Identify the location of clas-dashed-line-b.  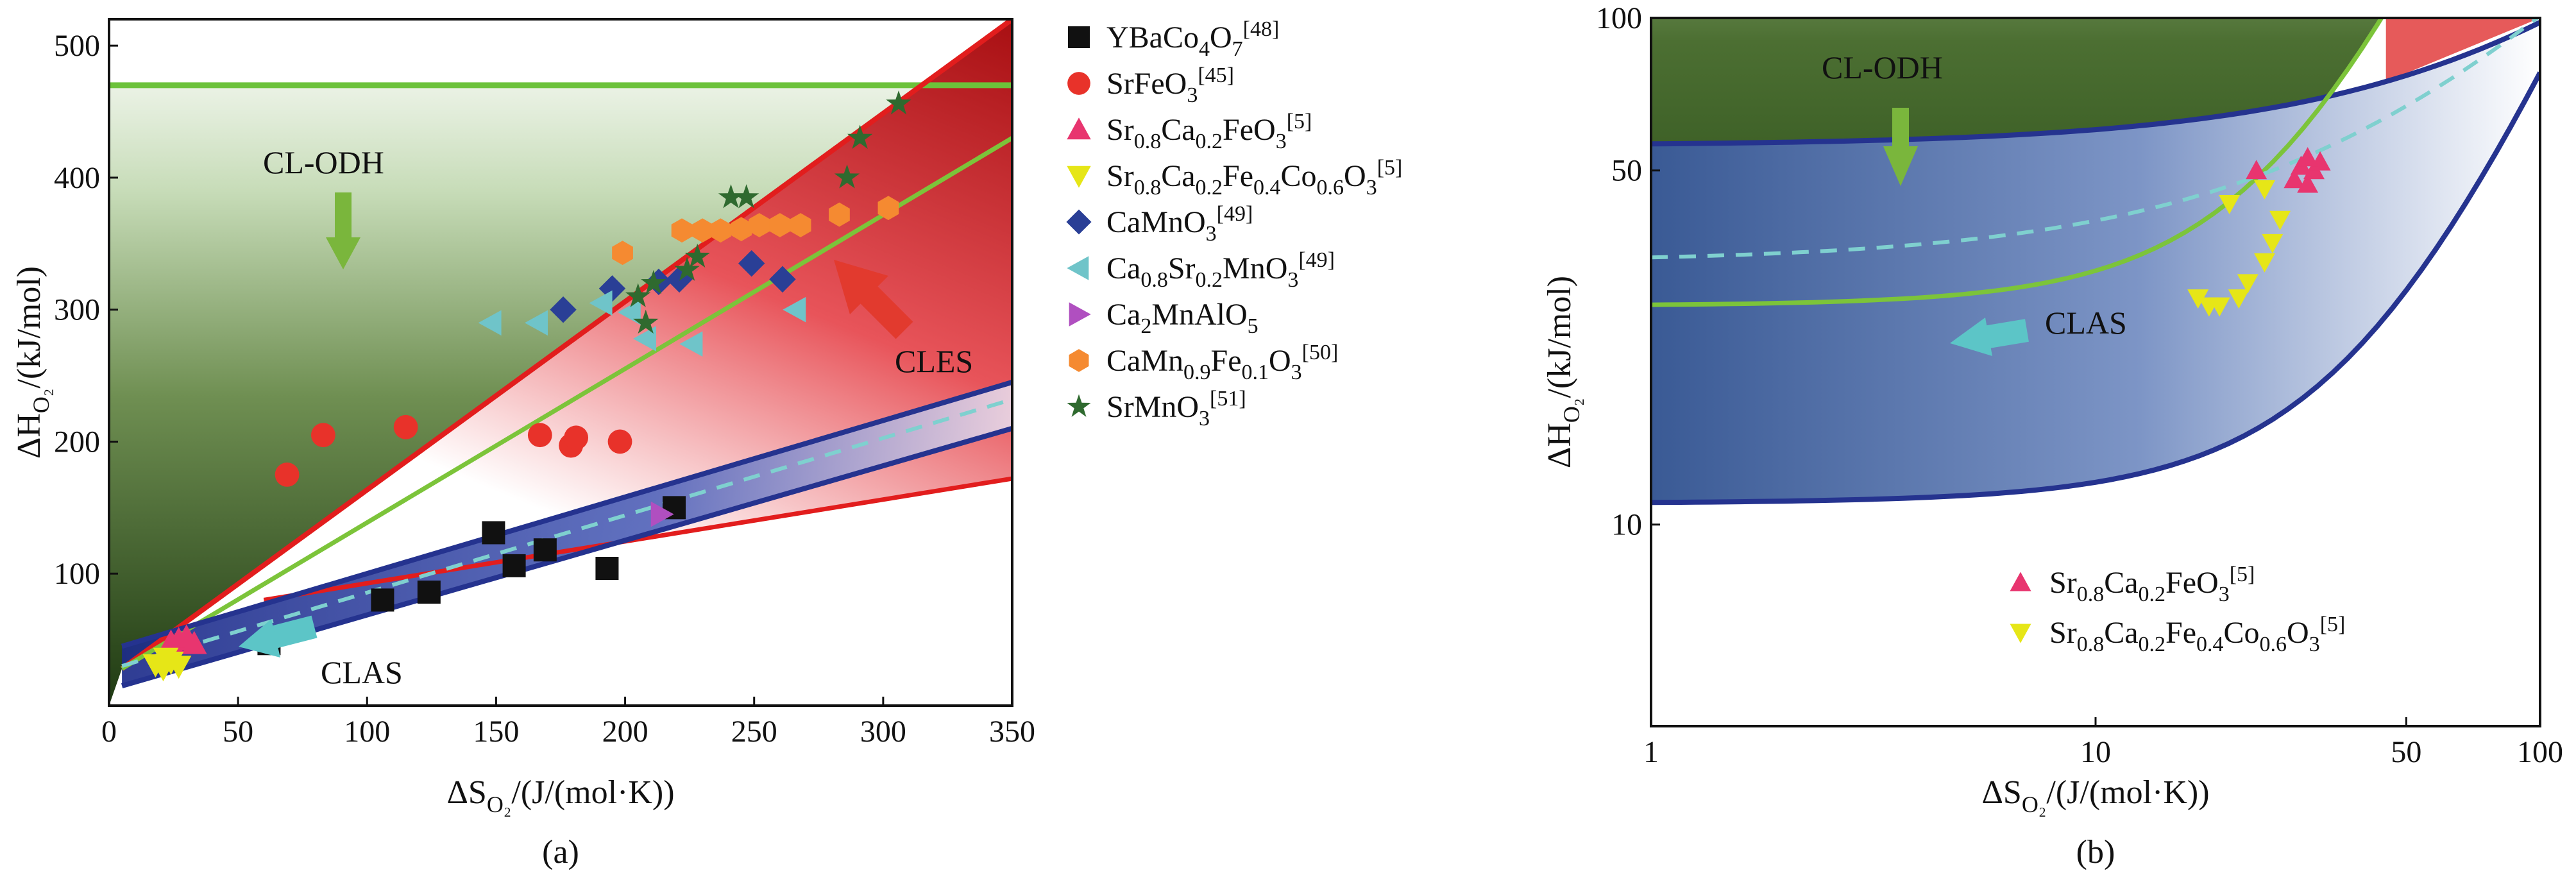
(2095, 139).